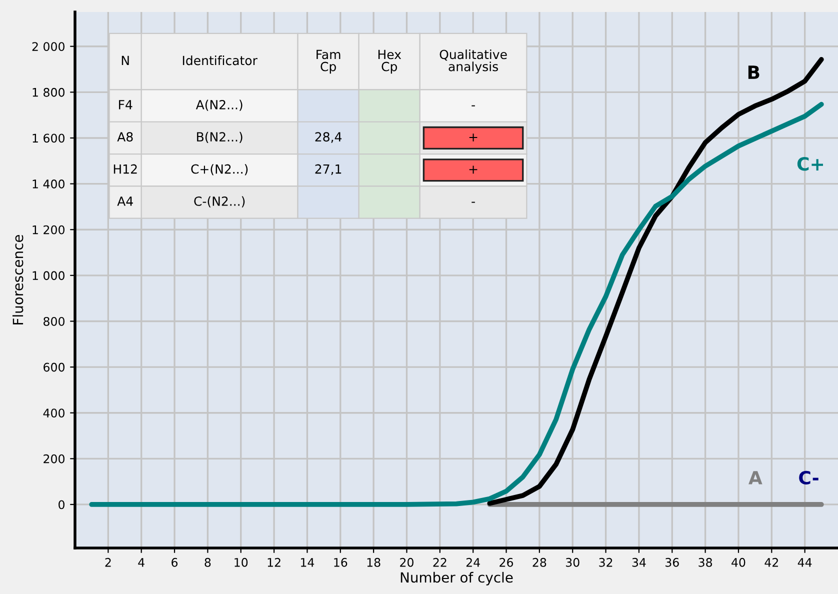 The image size is (838, 594). Describe the element at coordinates (220, 61) in the screenshot. I see `annotation: Identificator` at that location.